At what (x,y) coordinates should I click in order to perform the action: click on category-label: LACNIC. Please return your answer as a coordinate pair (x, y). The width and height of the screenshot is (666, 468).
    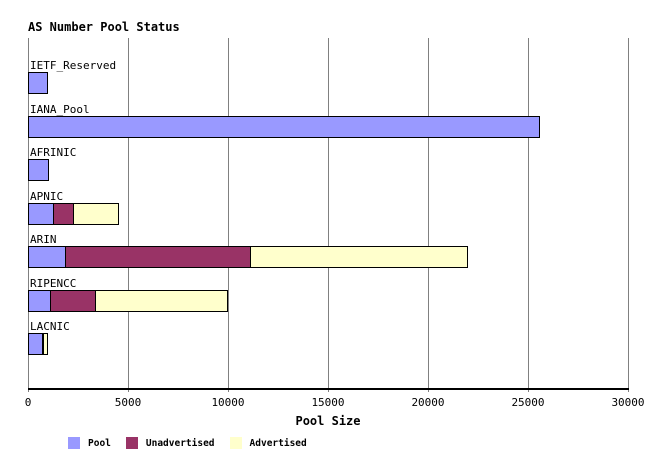
    Looking at the image, I should click on (50, 326).